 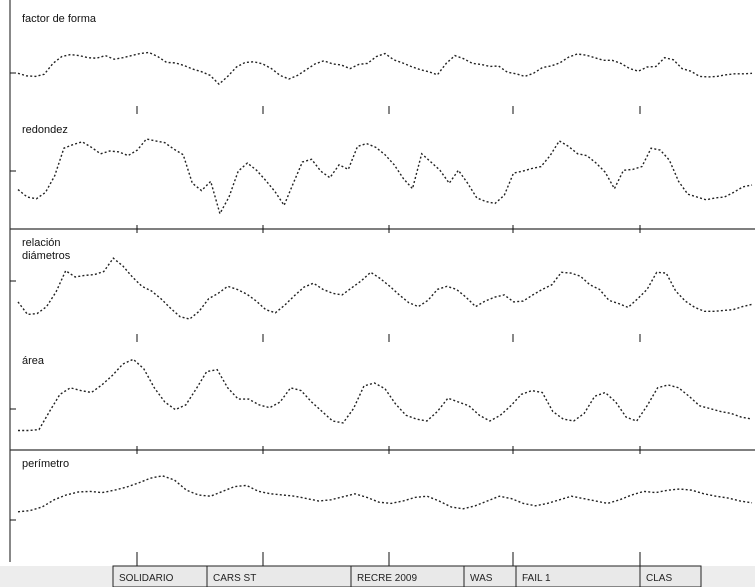 I want to click on category-cell, so click(x=670, y=576).